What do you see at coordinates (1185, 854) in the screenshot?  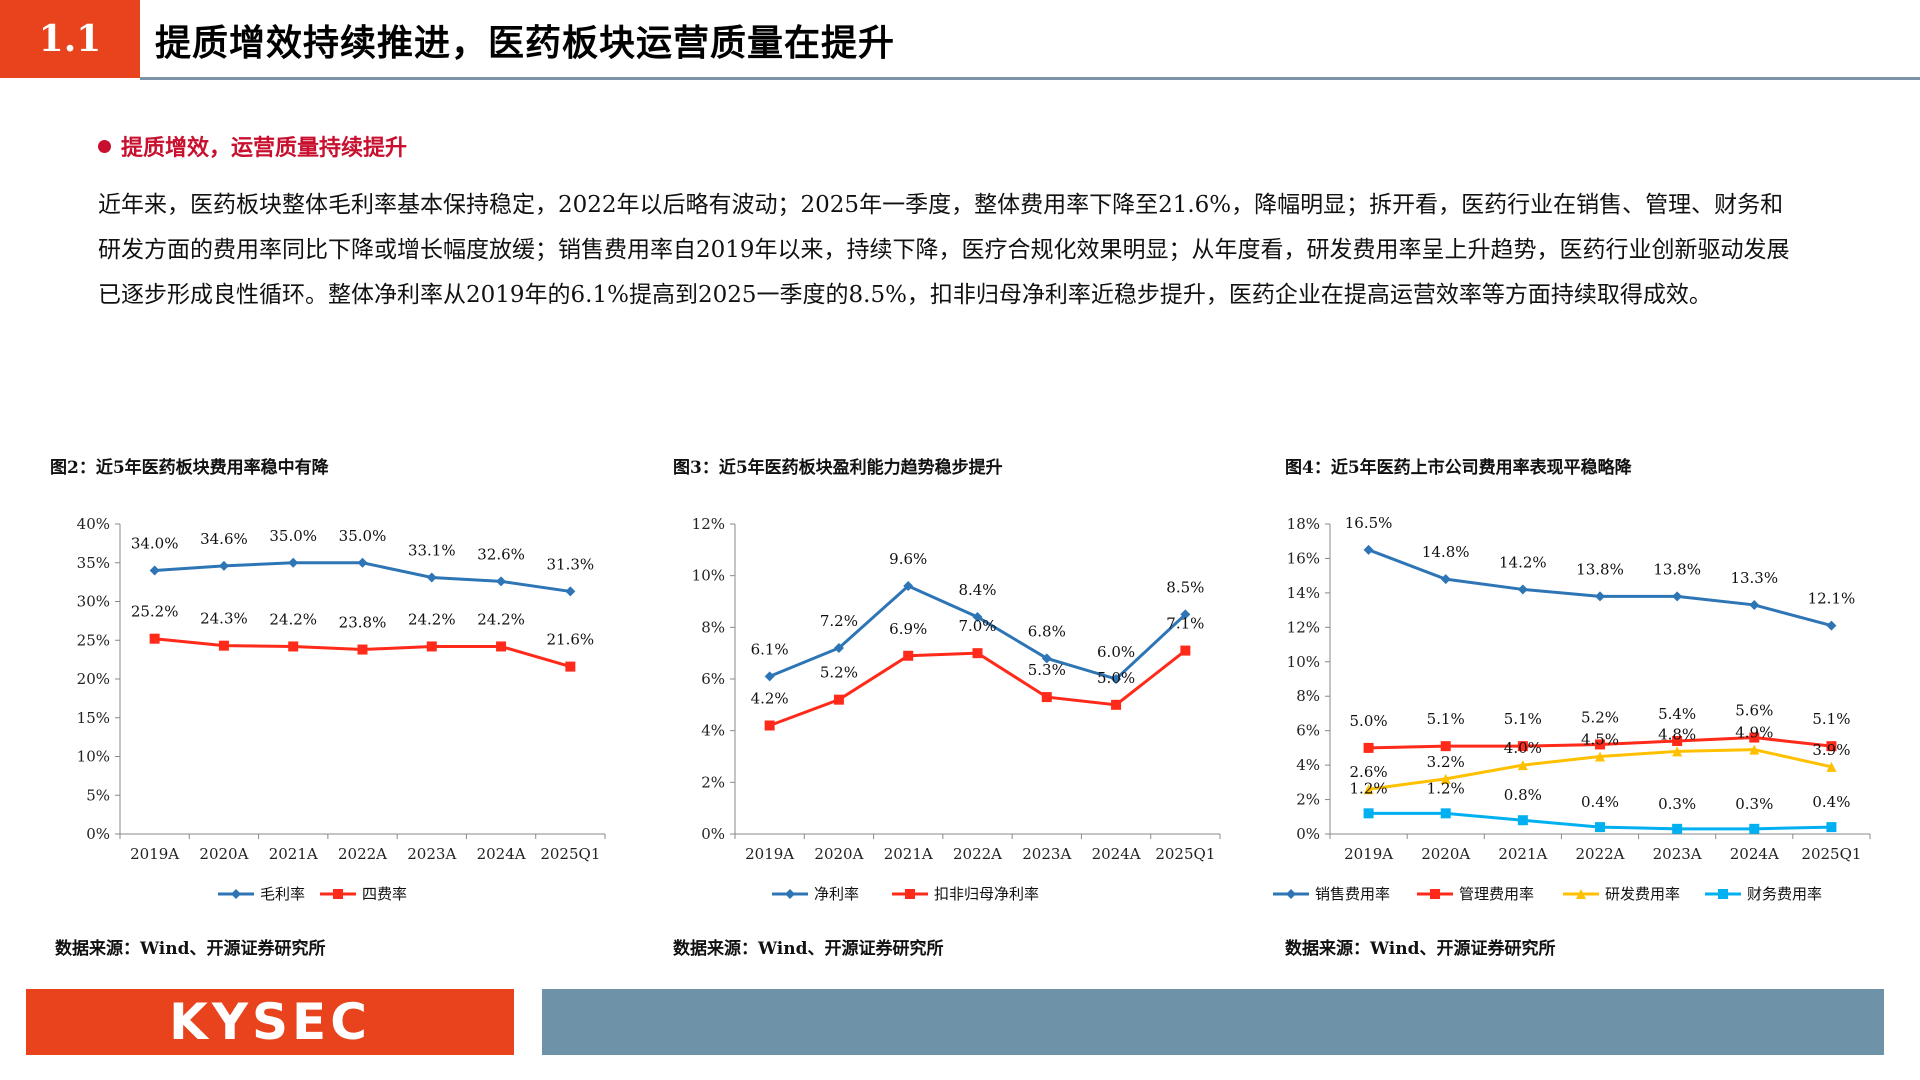 I see `x-tick-label: 2025Q1` at bounding box center [1185, 854].